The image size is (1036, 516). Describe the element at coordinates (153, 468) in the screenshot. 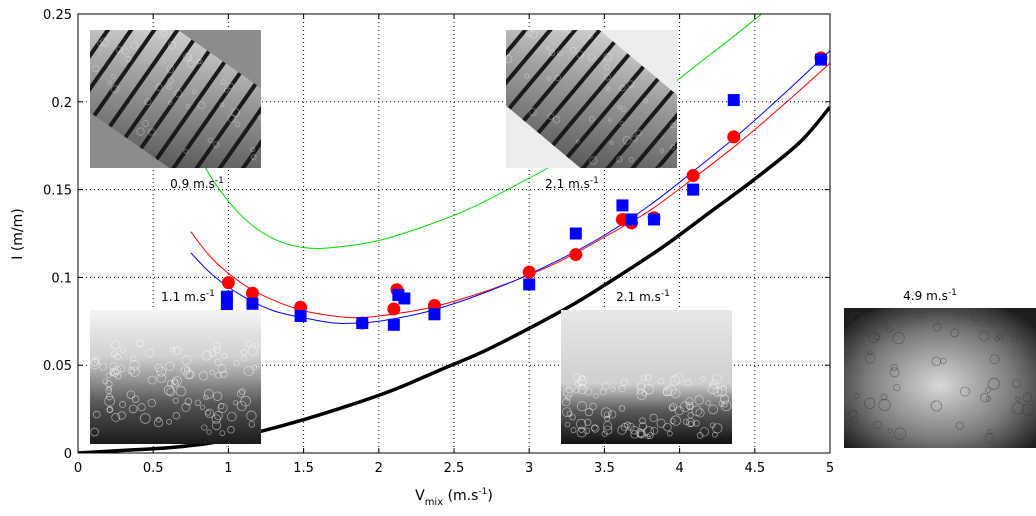

I see `x-tick-label: 0.5` at that location.